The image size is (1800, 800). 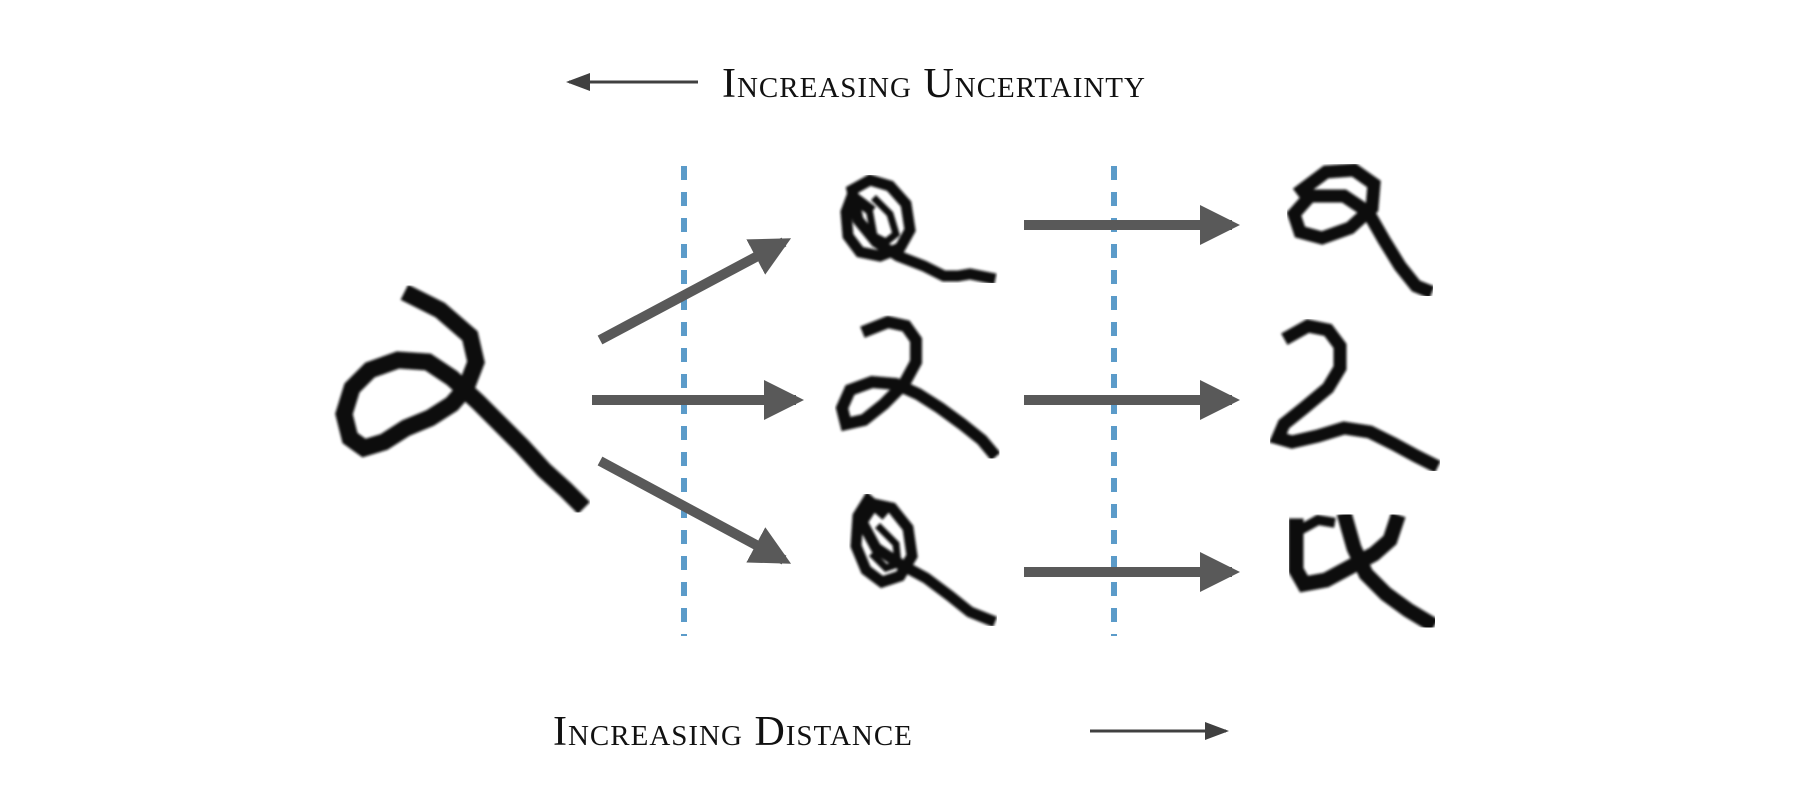 I want to click on middle-digit-bottom-image, so click(x=924, y=559).